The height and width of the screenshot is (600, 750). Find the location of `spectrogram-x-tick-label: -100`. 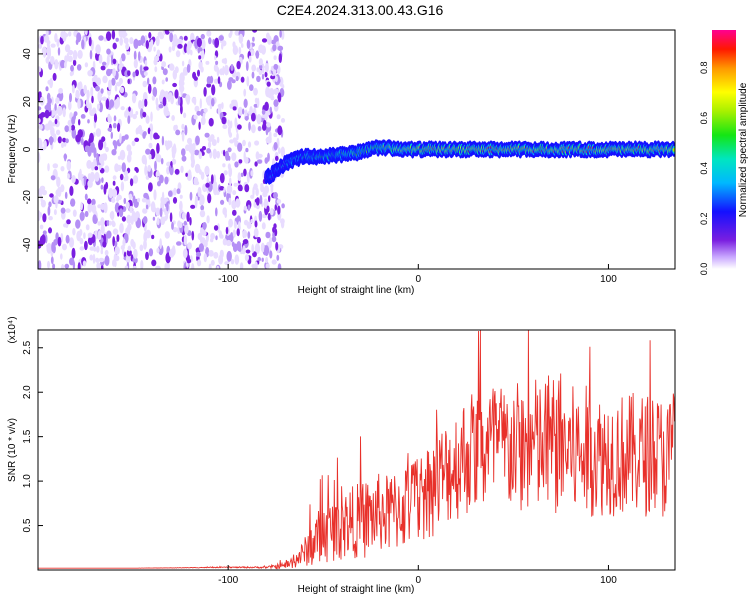

spectrogram-x-tick-label: -100 is located at coordinates (228, 279).